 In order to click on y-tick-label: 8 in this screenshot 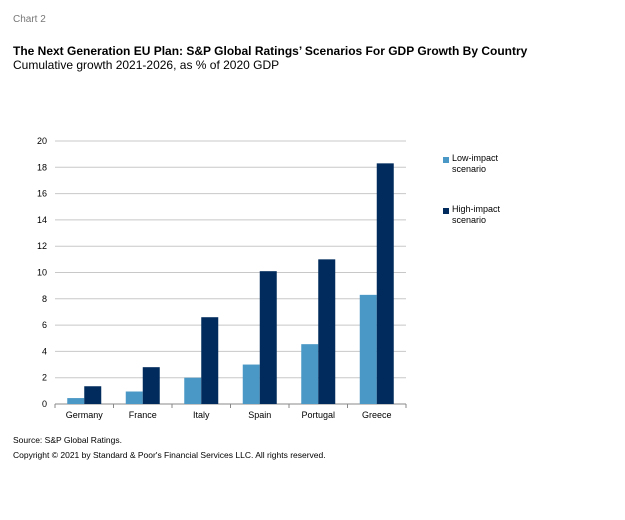, I will do `click(44, 299)`.